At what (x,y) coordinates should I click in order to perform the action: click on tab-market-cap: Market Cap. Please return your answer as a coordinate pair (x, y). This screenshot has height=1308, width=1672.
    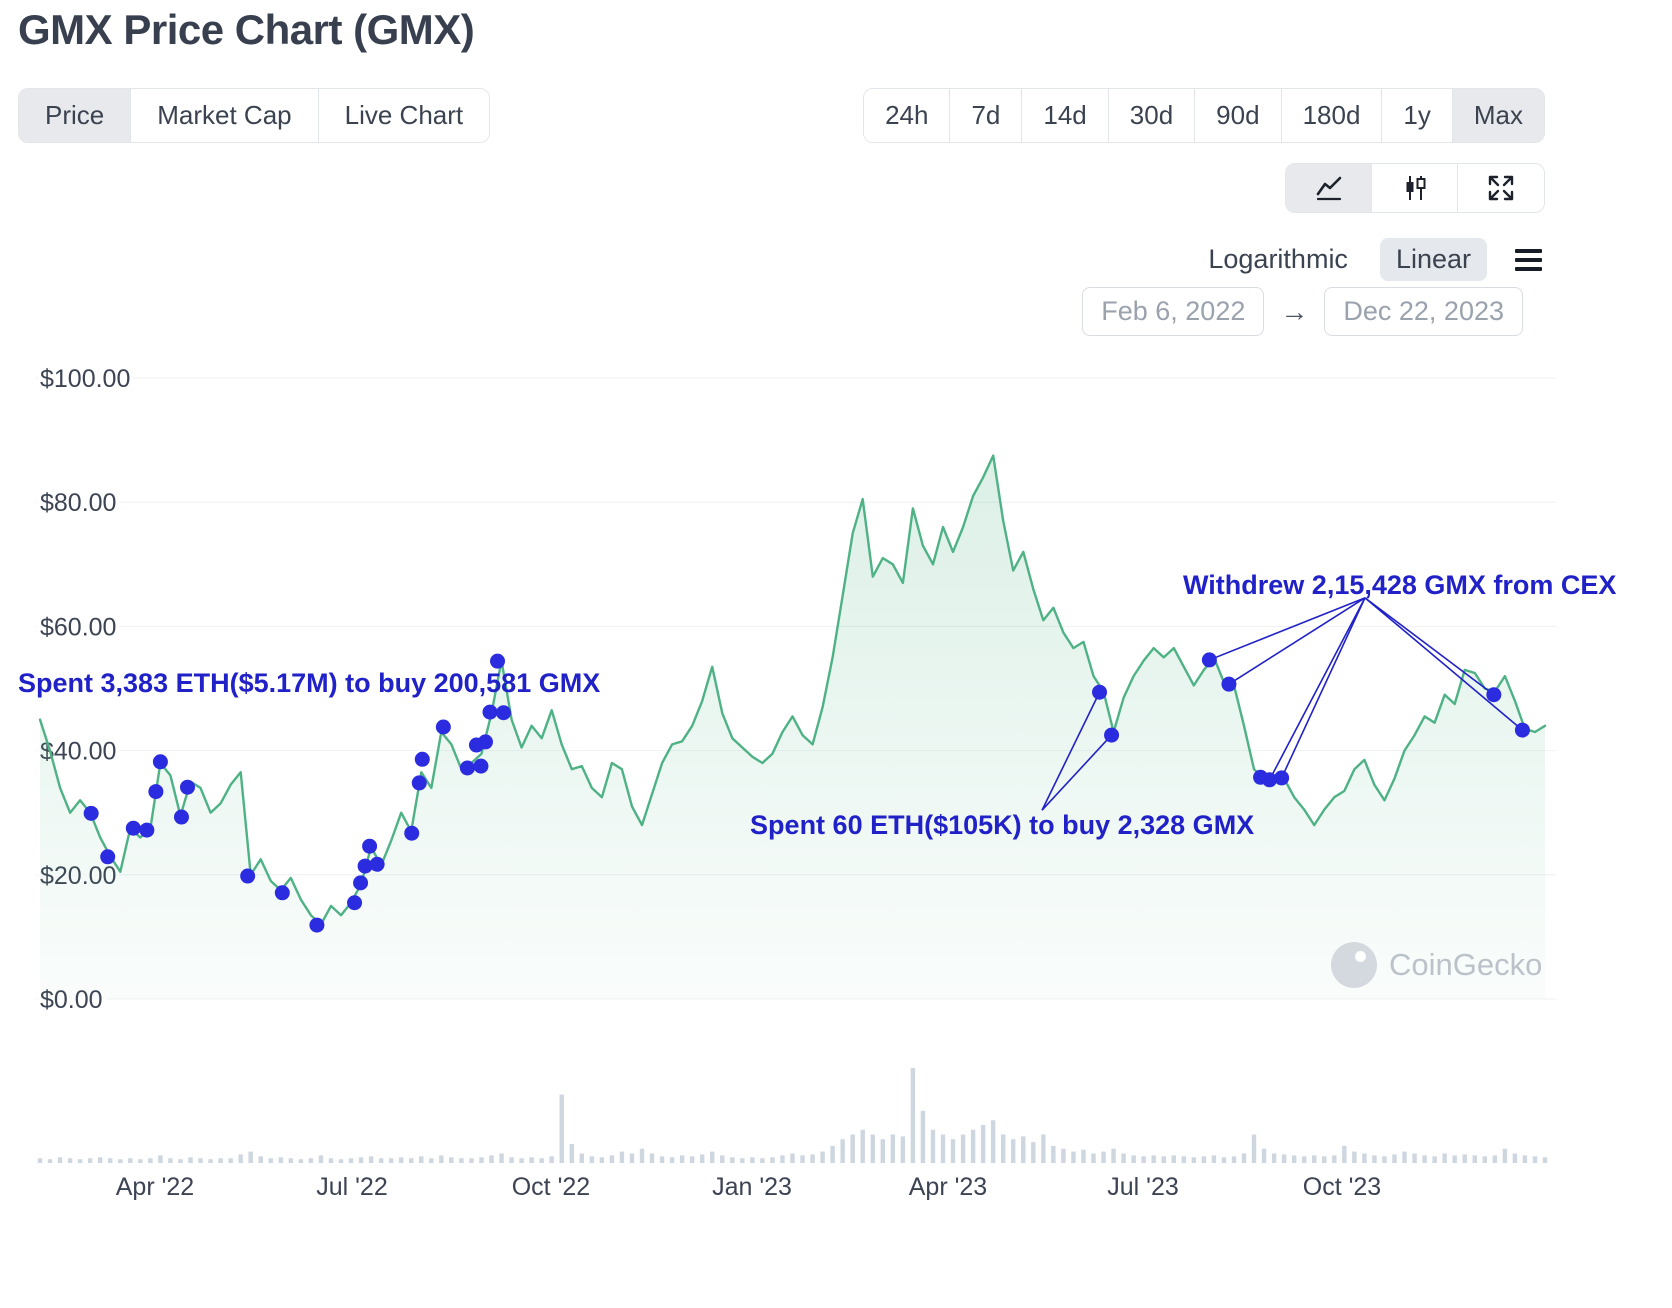
    Looking at the image, I should click on (225, 115).